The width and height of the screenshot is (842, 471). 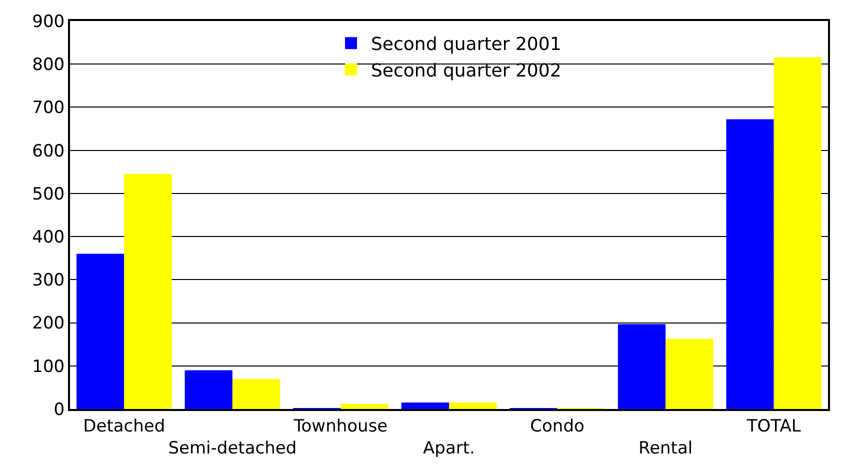 I want to click on y-tick-label: 300, so click(x=48, y=280).